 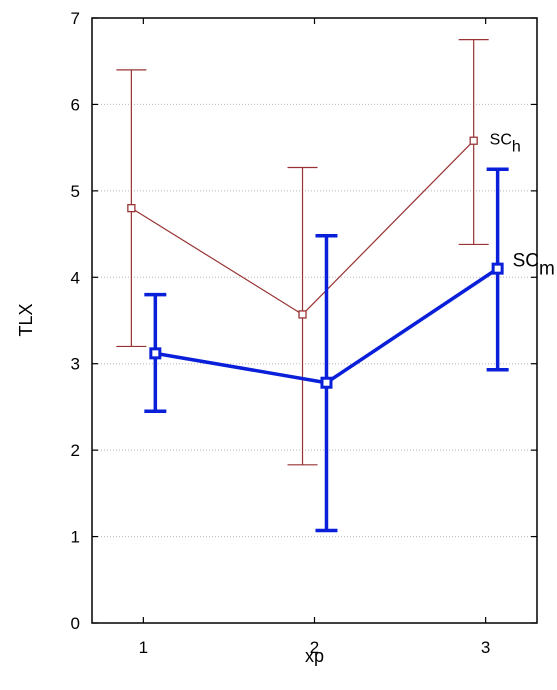 I want to click on y-tick-label: 7, so click(x=75, y=18).